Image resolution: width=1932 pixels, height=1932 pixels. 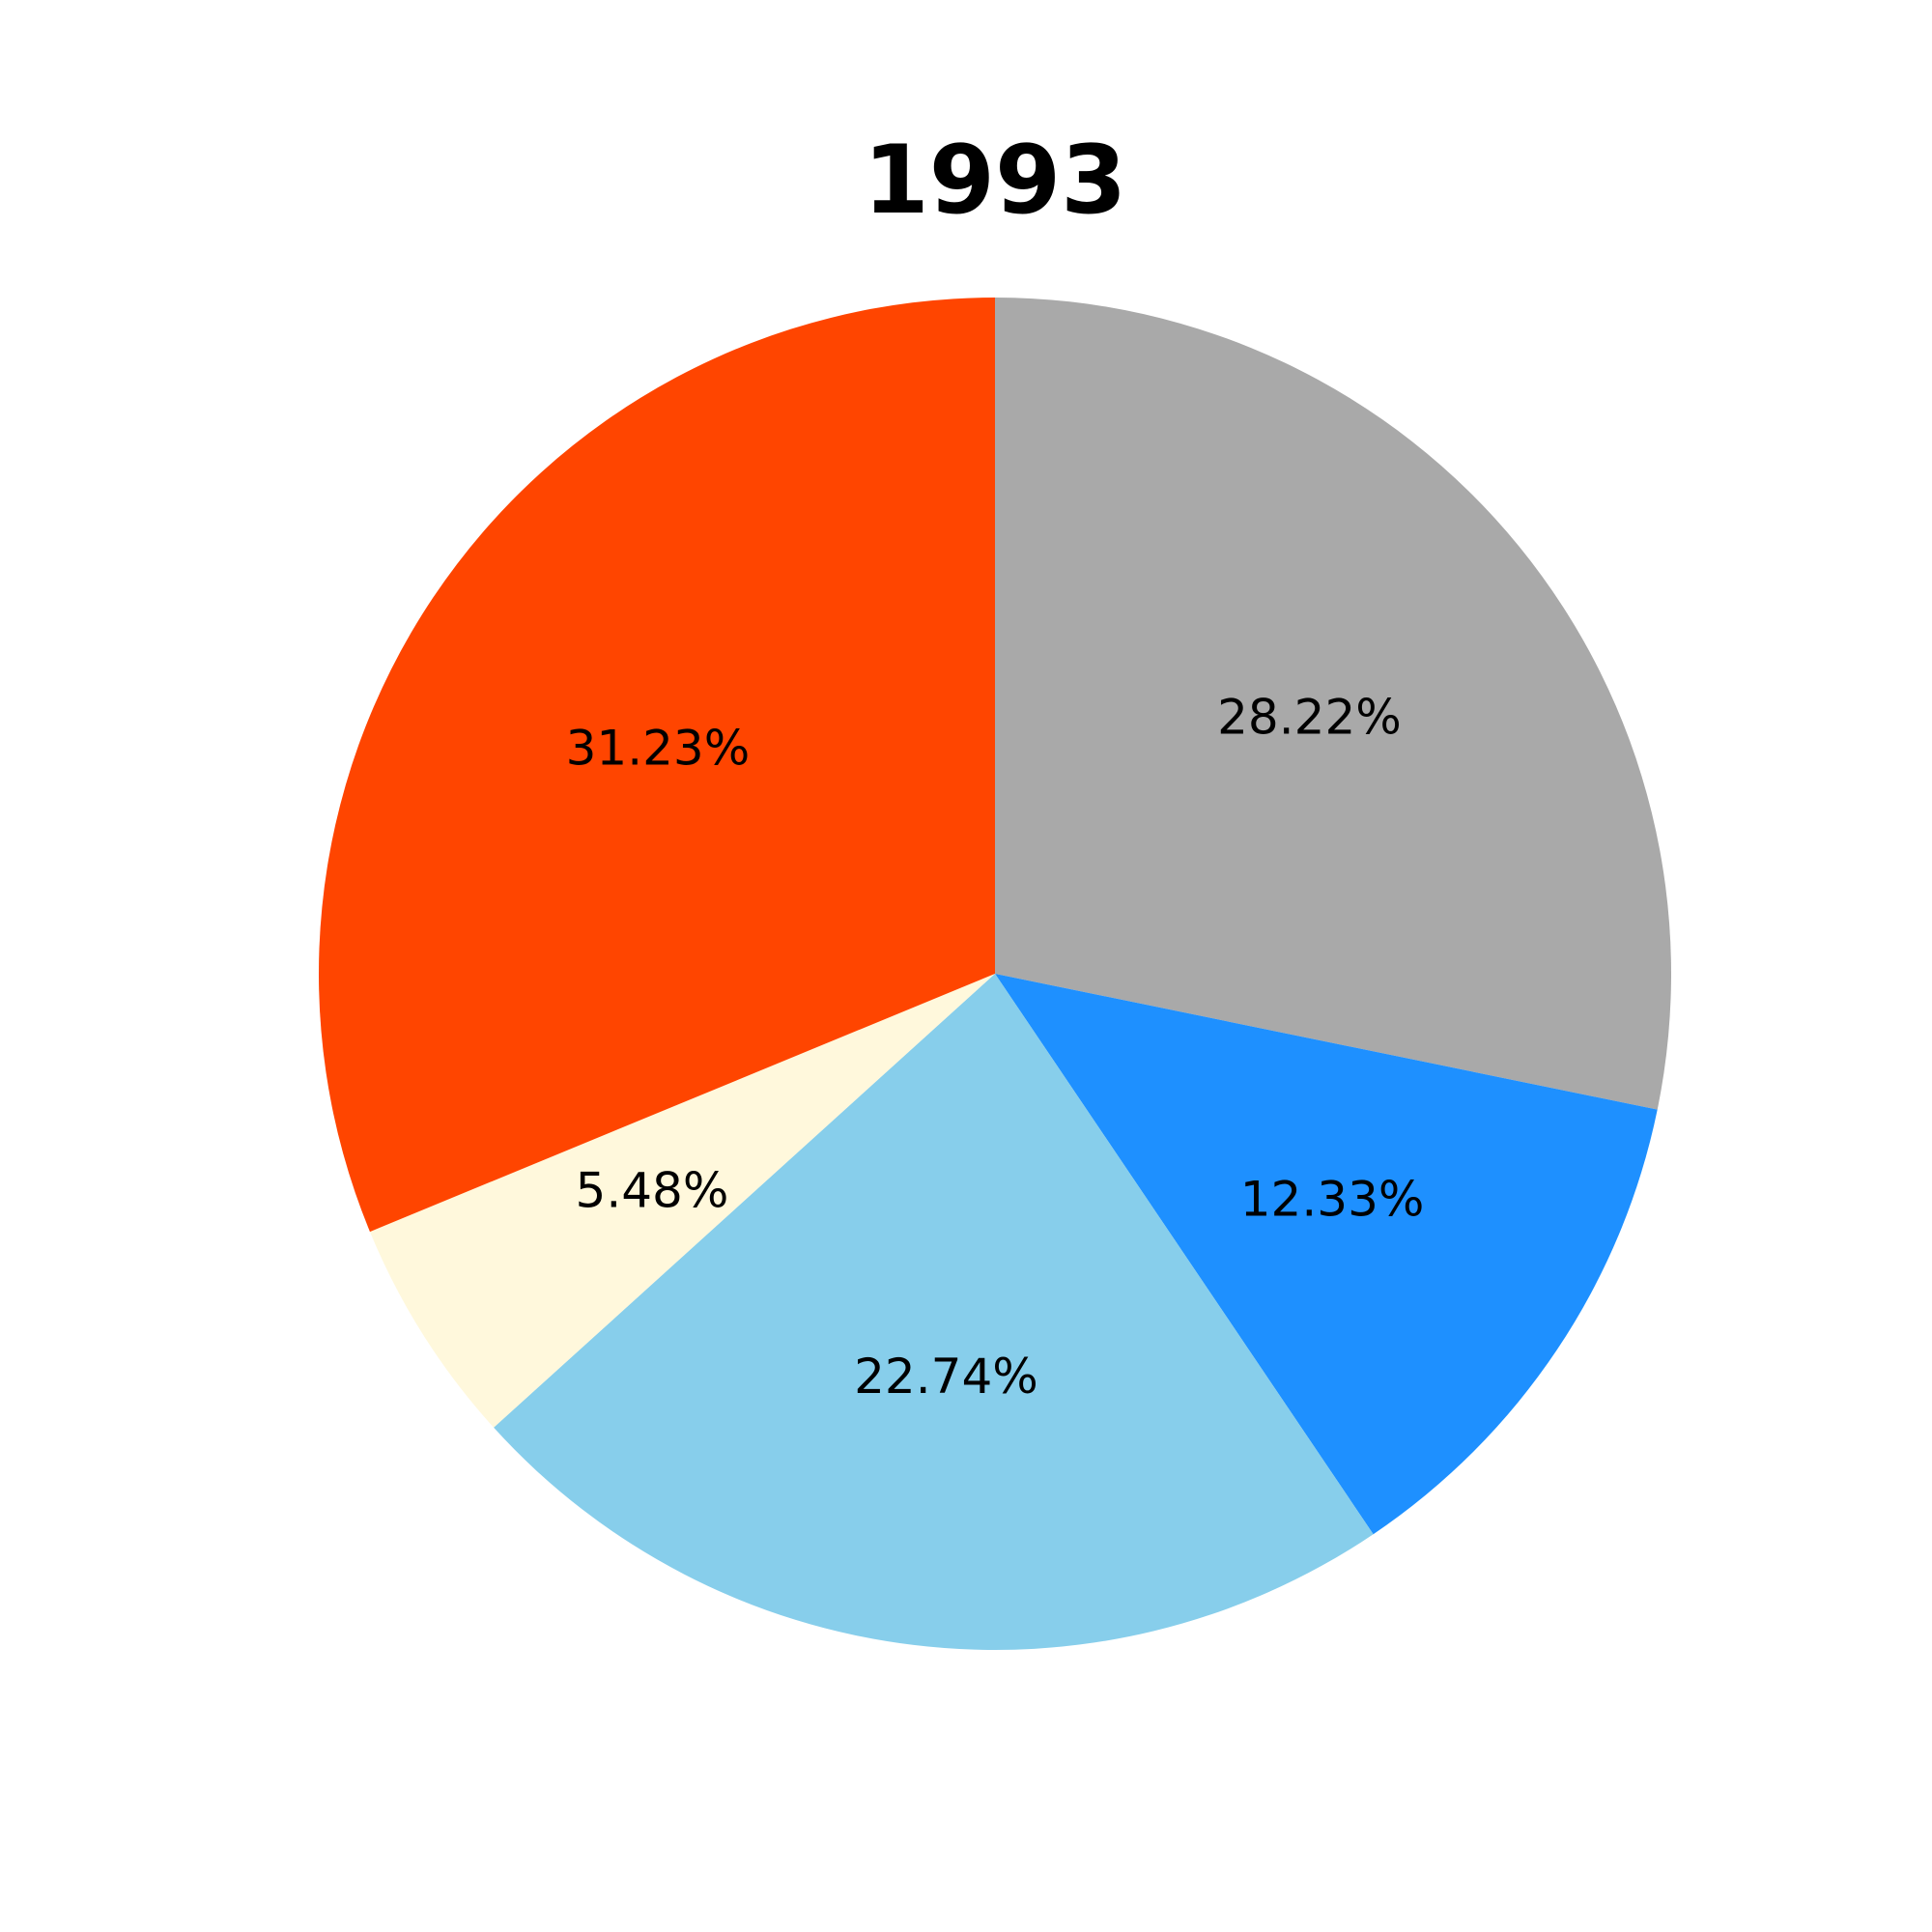 What do you see at coordinates (995, 181) in the screenshot?
I see `chart-title: 1993` at bounding box center [995, 181].